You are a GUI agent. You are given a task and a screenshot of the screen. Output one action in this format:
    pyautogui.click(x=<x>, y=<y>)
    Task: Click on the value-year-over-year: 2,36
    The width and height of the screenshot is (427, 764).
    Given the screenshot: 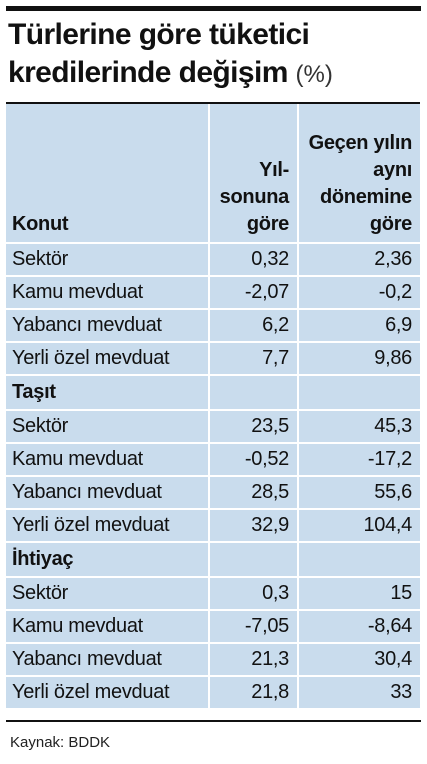 What is the action you would take?
    pyautogui.click(x=359, y=260)
    